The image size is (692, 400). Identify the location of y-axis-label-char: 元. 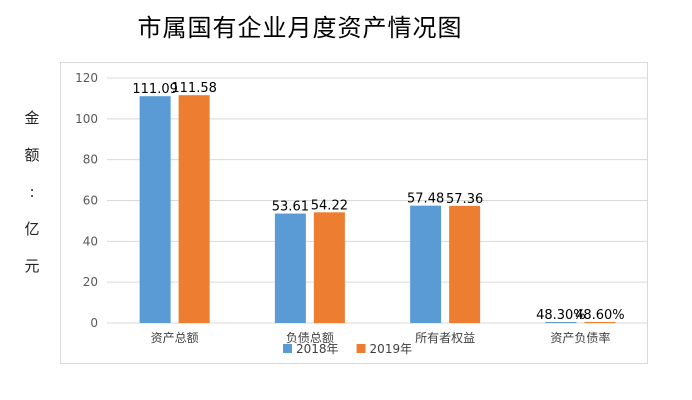
(32, 266).